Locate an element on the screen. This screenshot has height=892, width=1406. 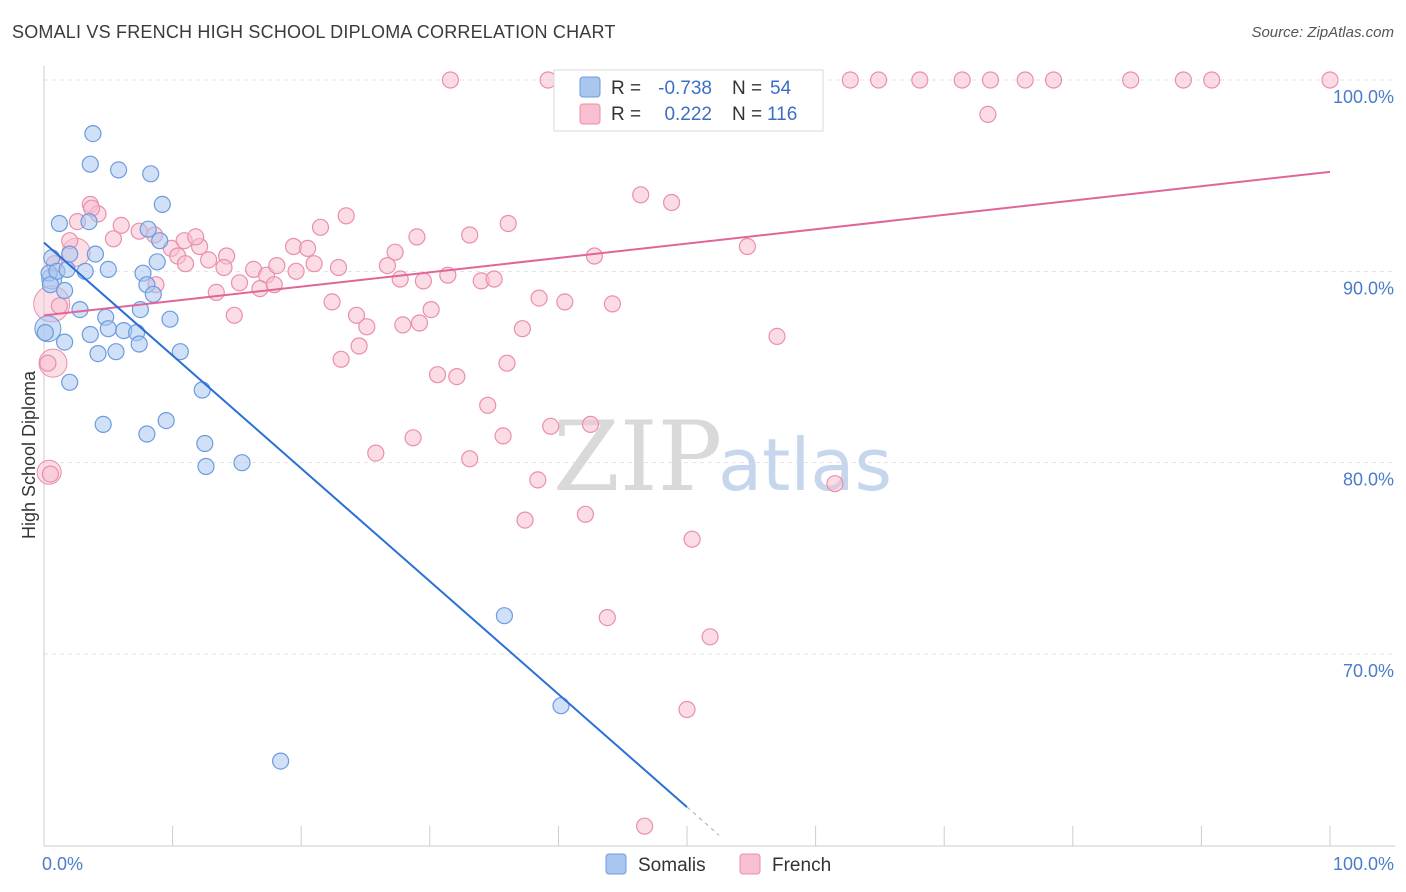
stats-n-value-french: 116 is located at coordinates (782, 114).